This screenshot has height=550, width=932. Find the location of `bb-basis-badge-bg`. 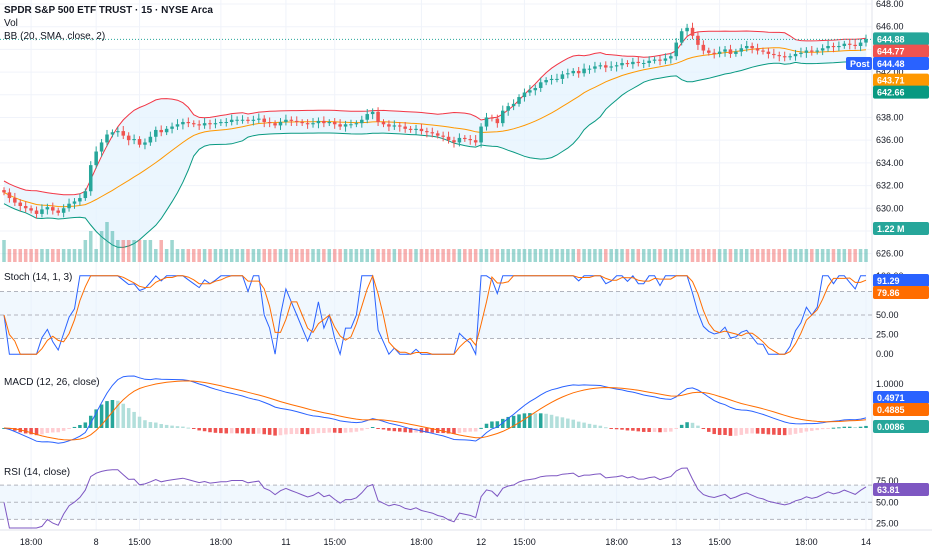

bb-basis-badge-bg is located at coordinates (901, 80).